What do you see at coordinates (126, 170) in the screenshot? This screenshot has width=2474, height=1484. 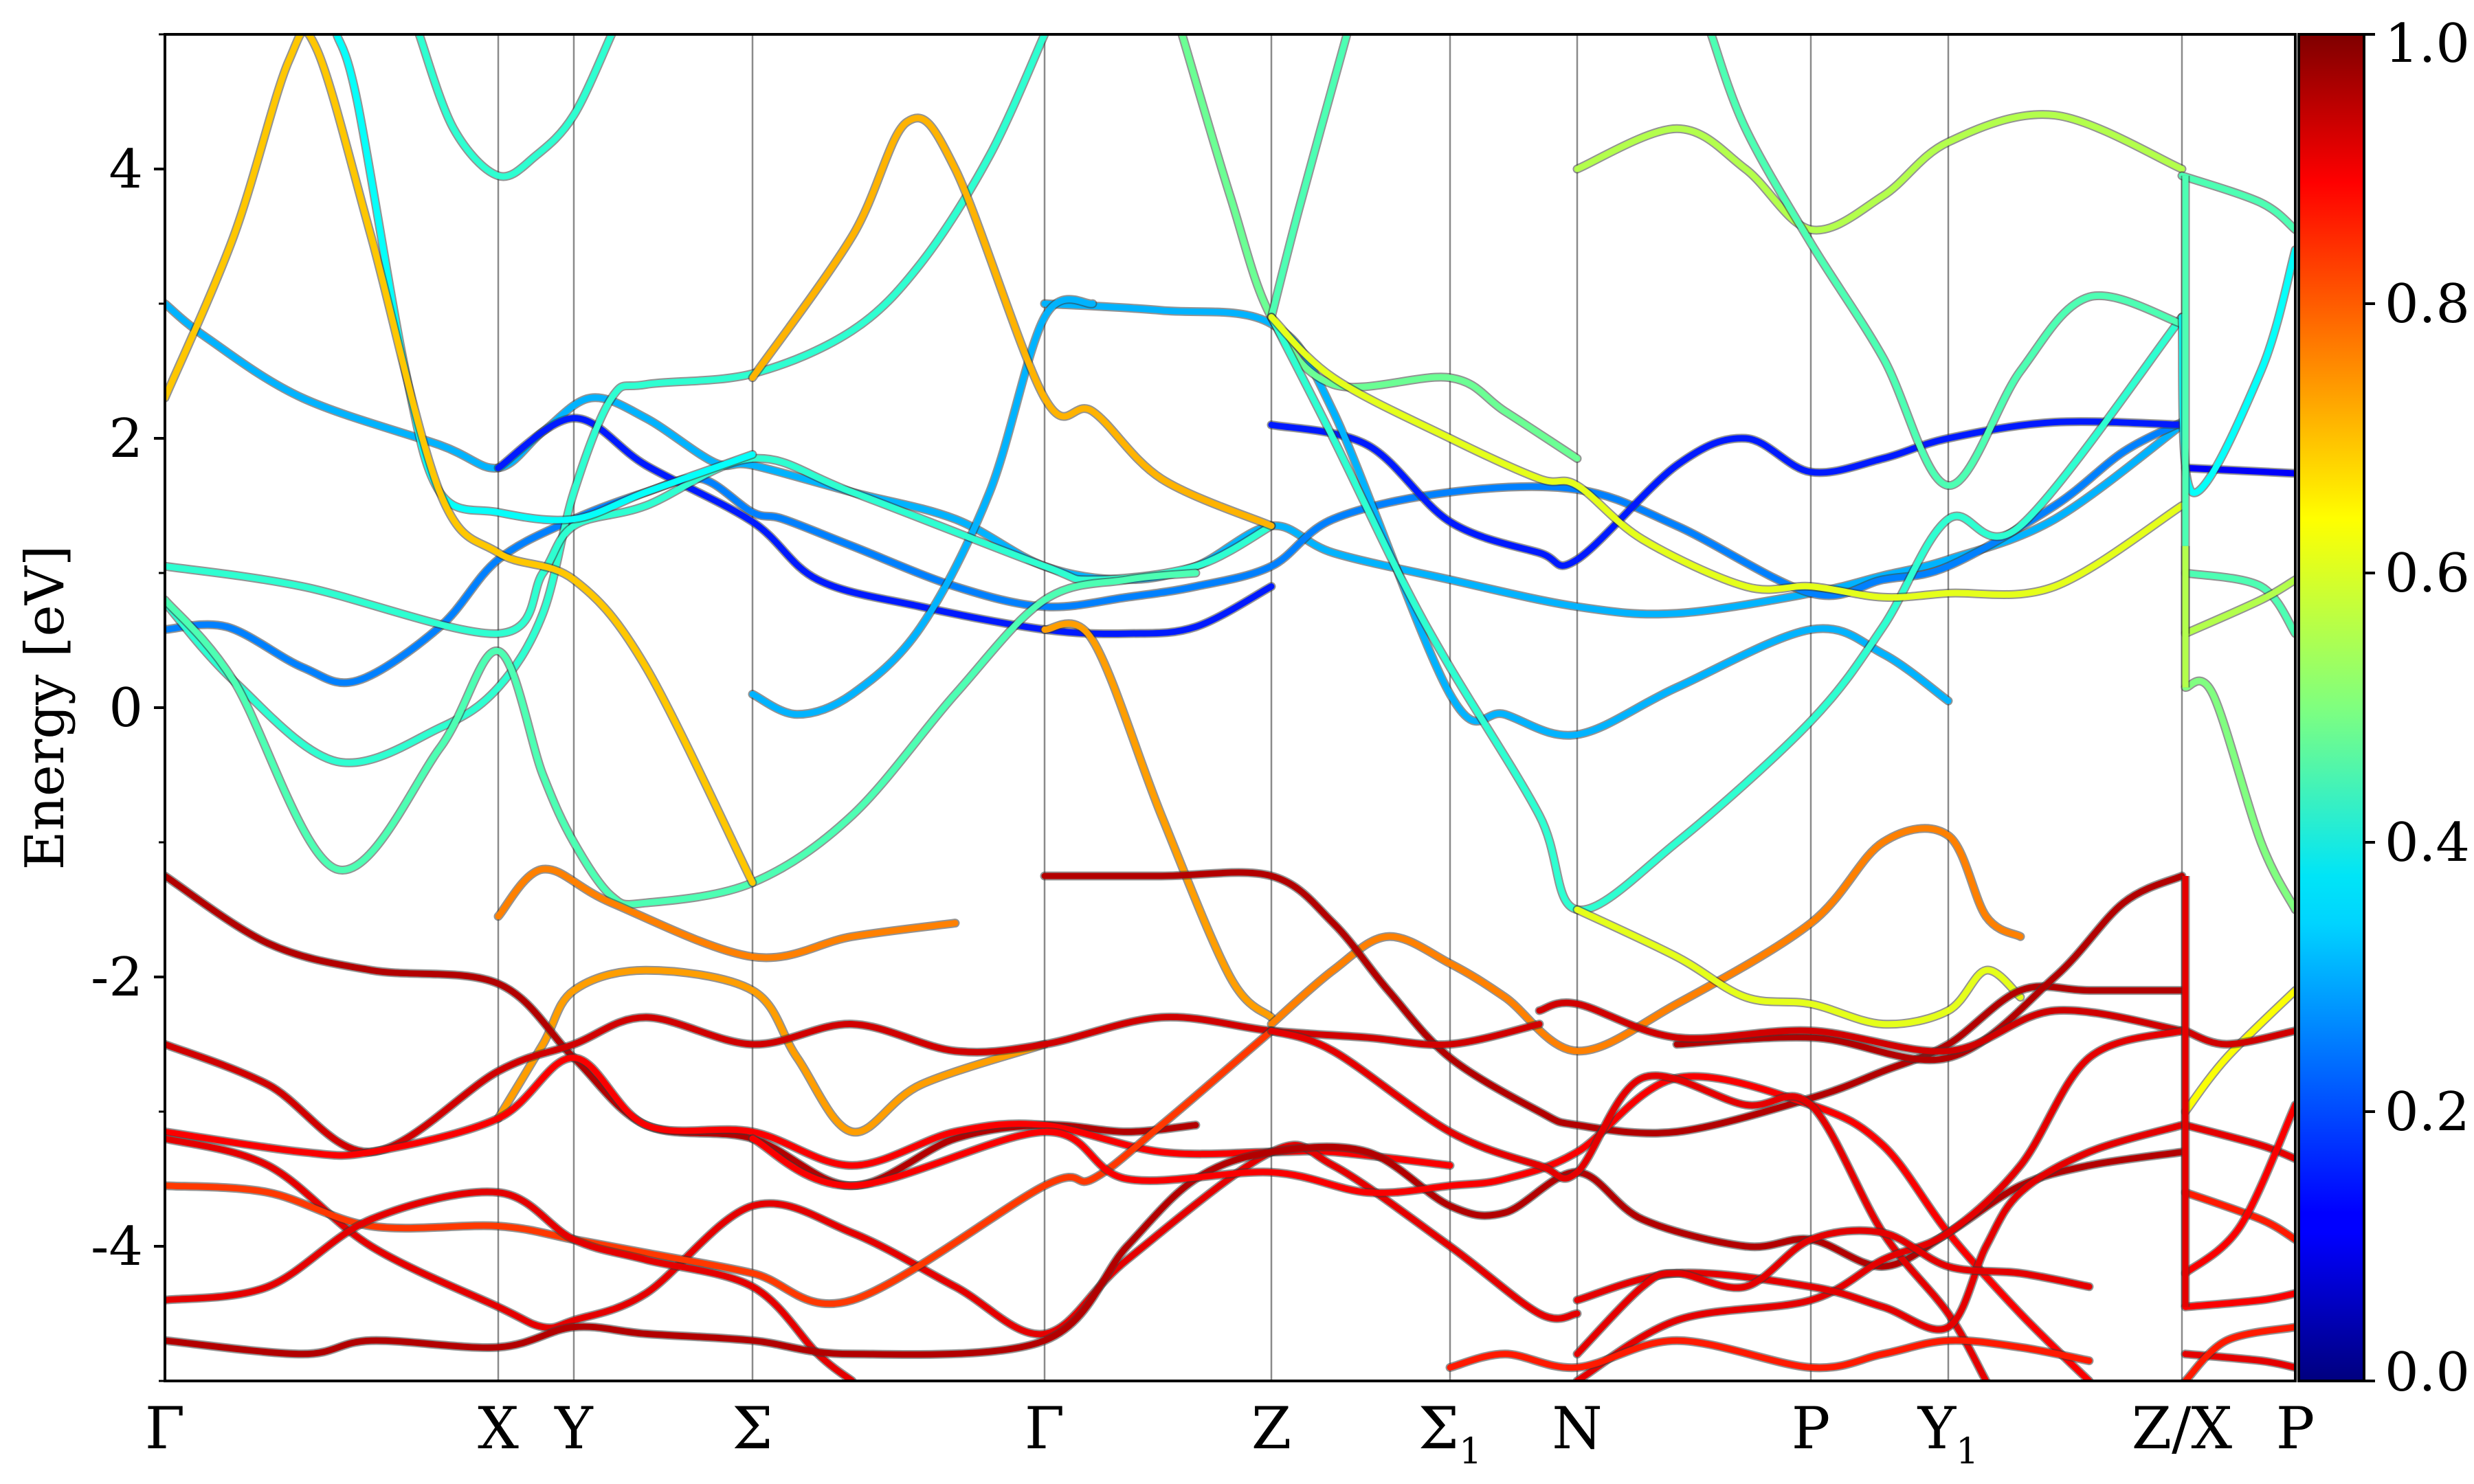 I see `y-tick-label: 4` at bounding box center [126, 170].